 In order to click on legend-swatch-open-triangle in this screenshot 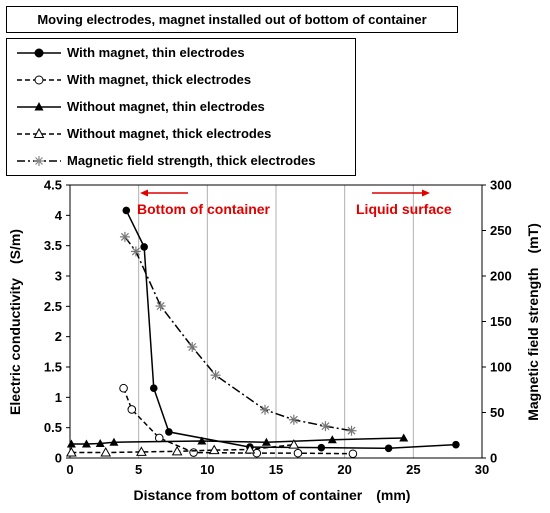, I will do `click(39, 132)`.